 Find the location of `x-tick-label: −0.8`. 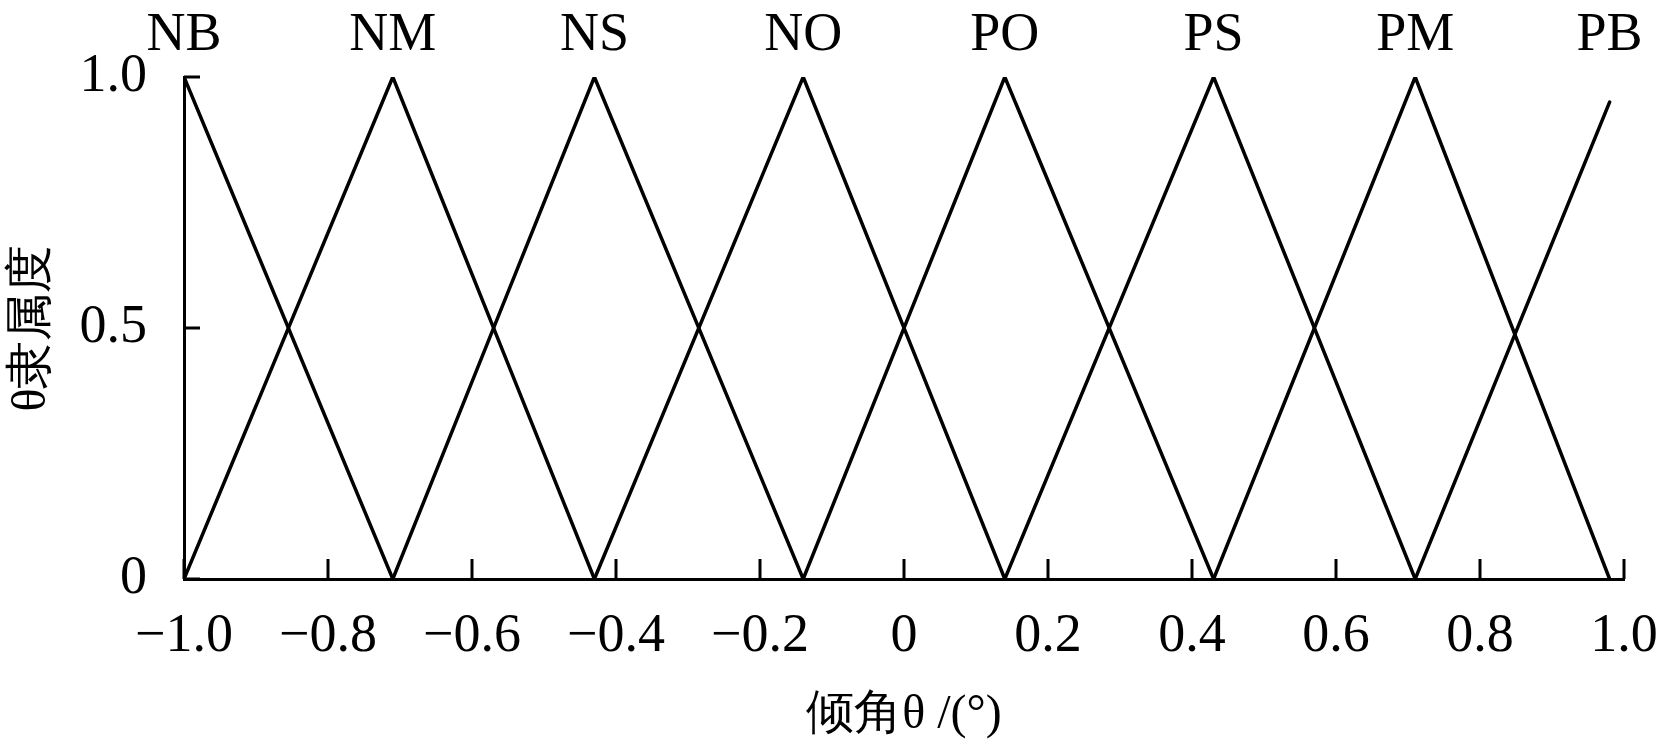

x-tick-label: −0.8 is located at coordinates (328, 632).